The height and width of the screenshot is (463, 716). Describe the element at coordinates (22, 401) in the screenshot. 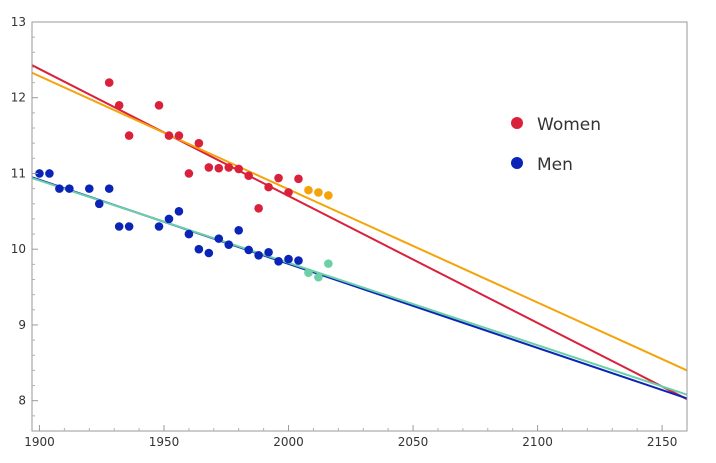

I see `y-tick-label-0: 8` at that location.